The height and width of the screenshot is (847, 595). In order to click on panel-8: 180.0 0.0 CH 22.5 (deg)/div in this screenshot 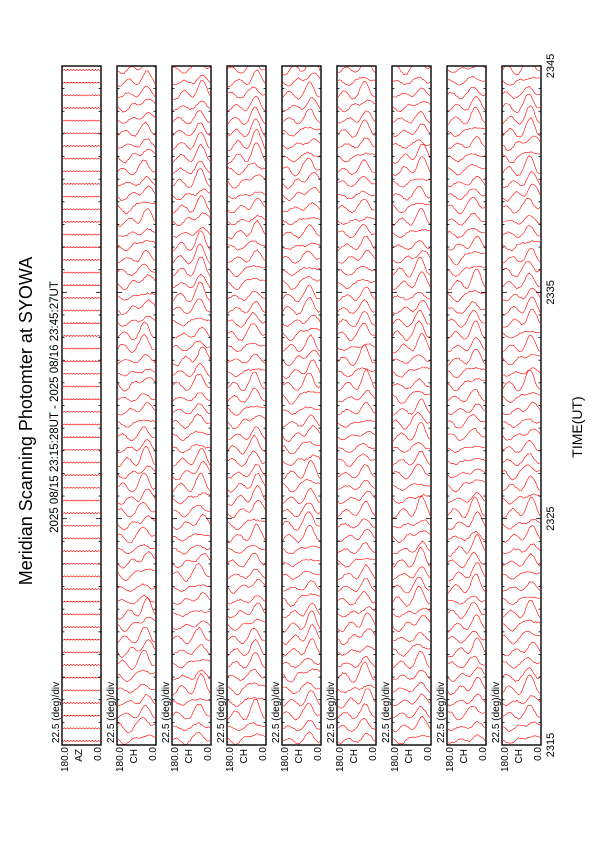, I will do `click(462, 418)`.